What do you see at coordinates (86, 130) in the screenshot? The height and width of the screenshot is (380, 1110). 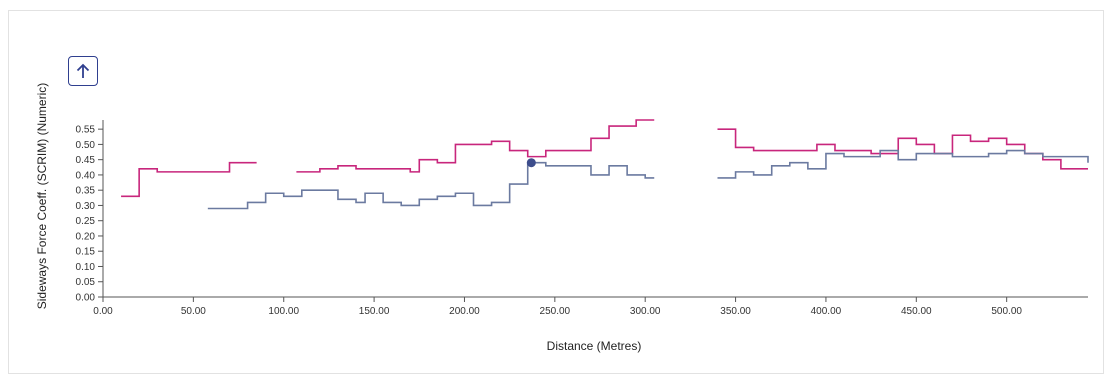 I see `y-tick-label: 0.55` at bounding box center [86, 130].